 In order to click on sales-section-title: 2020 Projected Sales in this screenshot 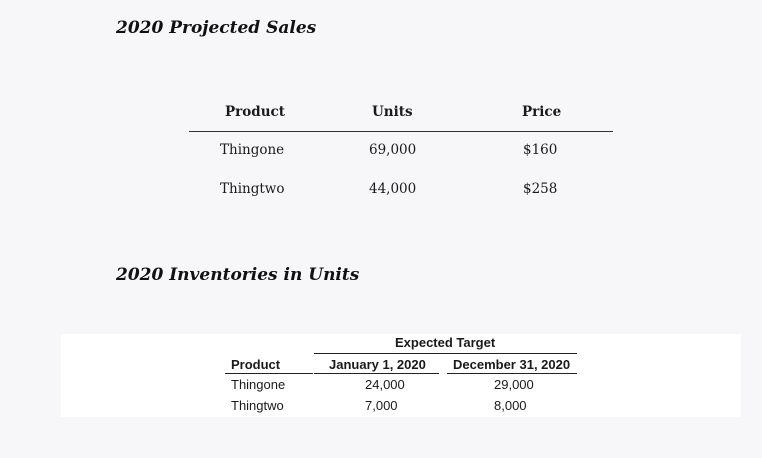, I will do `click(216, 28)`.